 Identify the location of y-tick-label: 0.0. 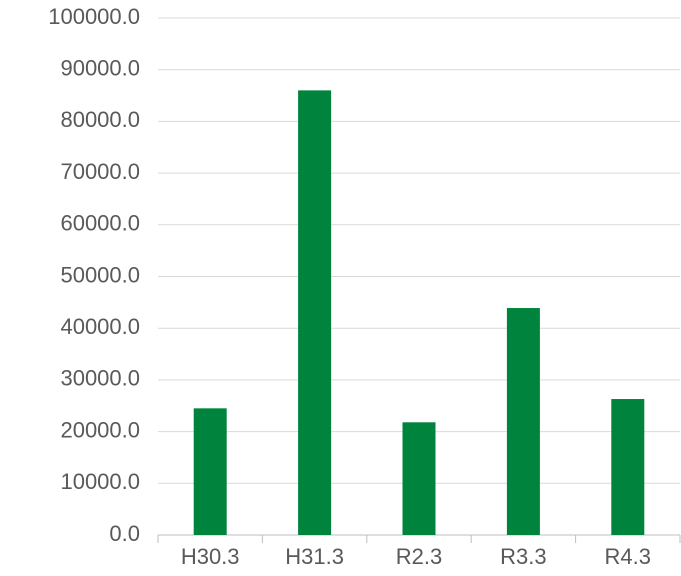
(124, 533).